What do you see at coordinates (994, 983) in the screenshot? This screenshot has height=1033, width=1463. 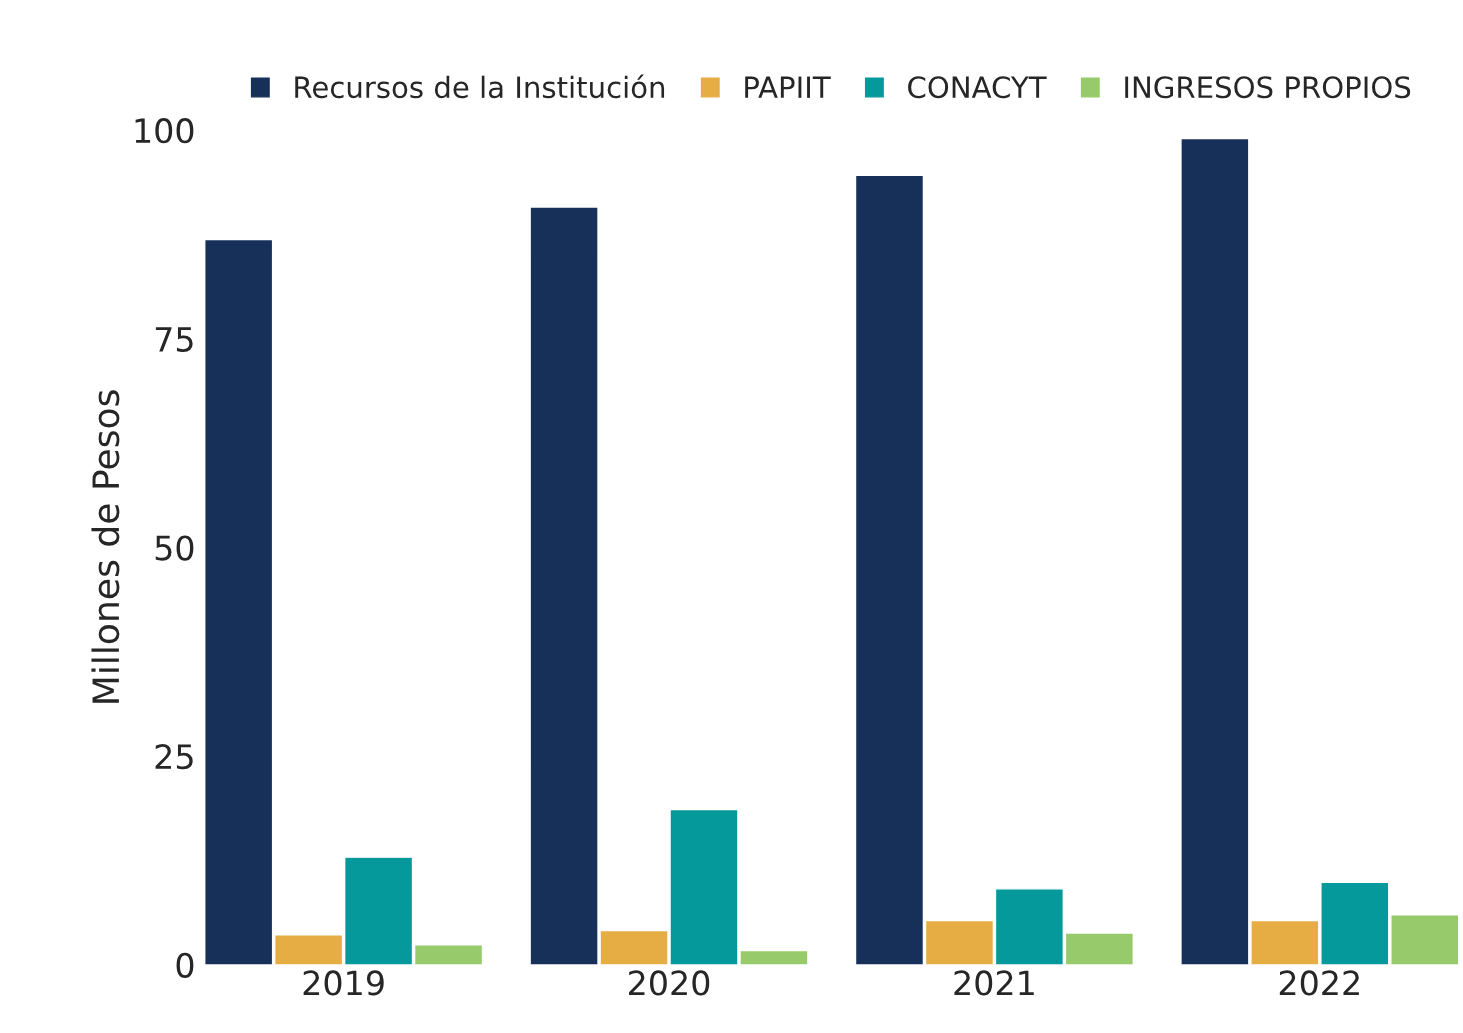 I see `x-tick-label: 2021` at bounding box center [994, 983].